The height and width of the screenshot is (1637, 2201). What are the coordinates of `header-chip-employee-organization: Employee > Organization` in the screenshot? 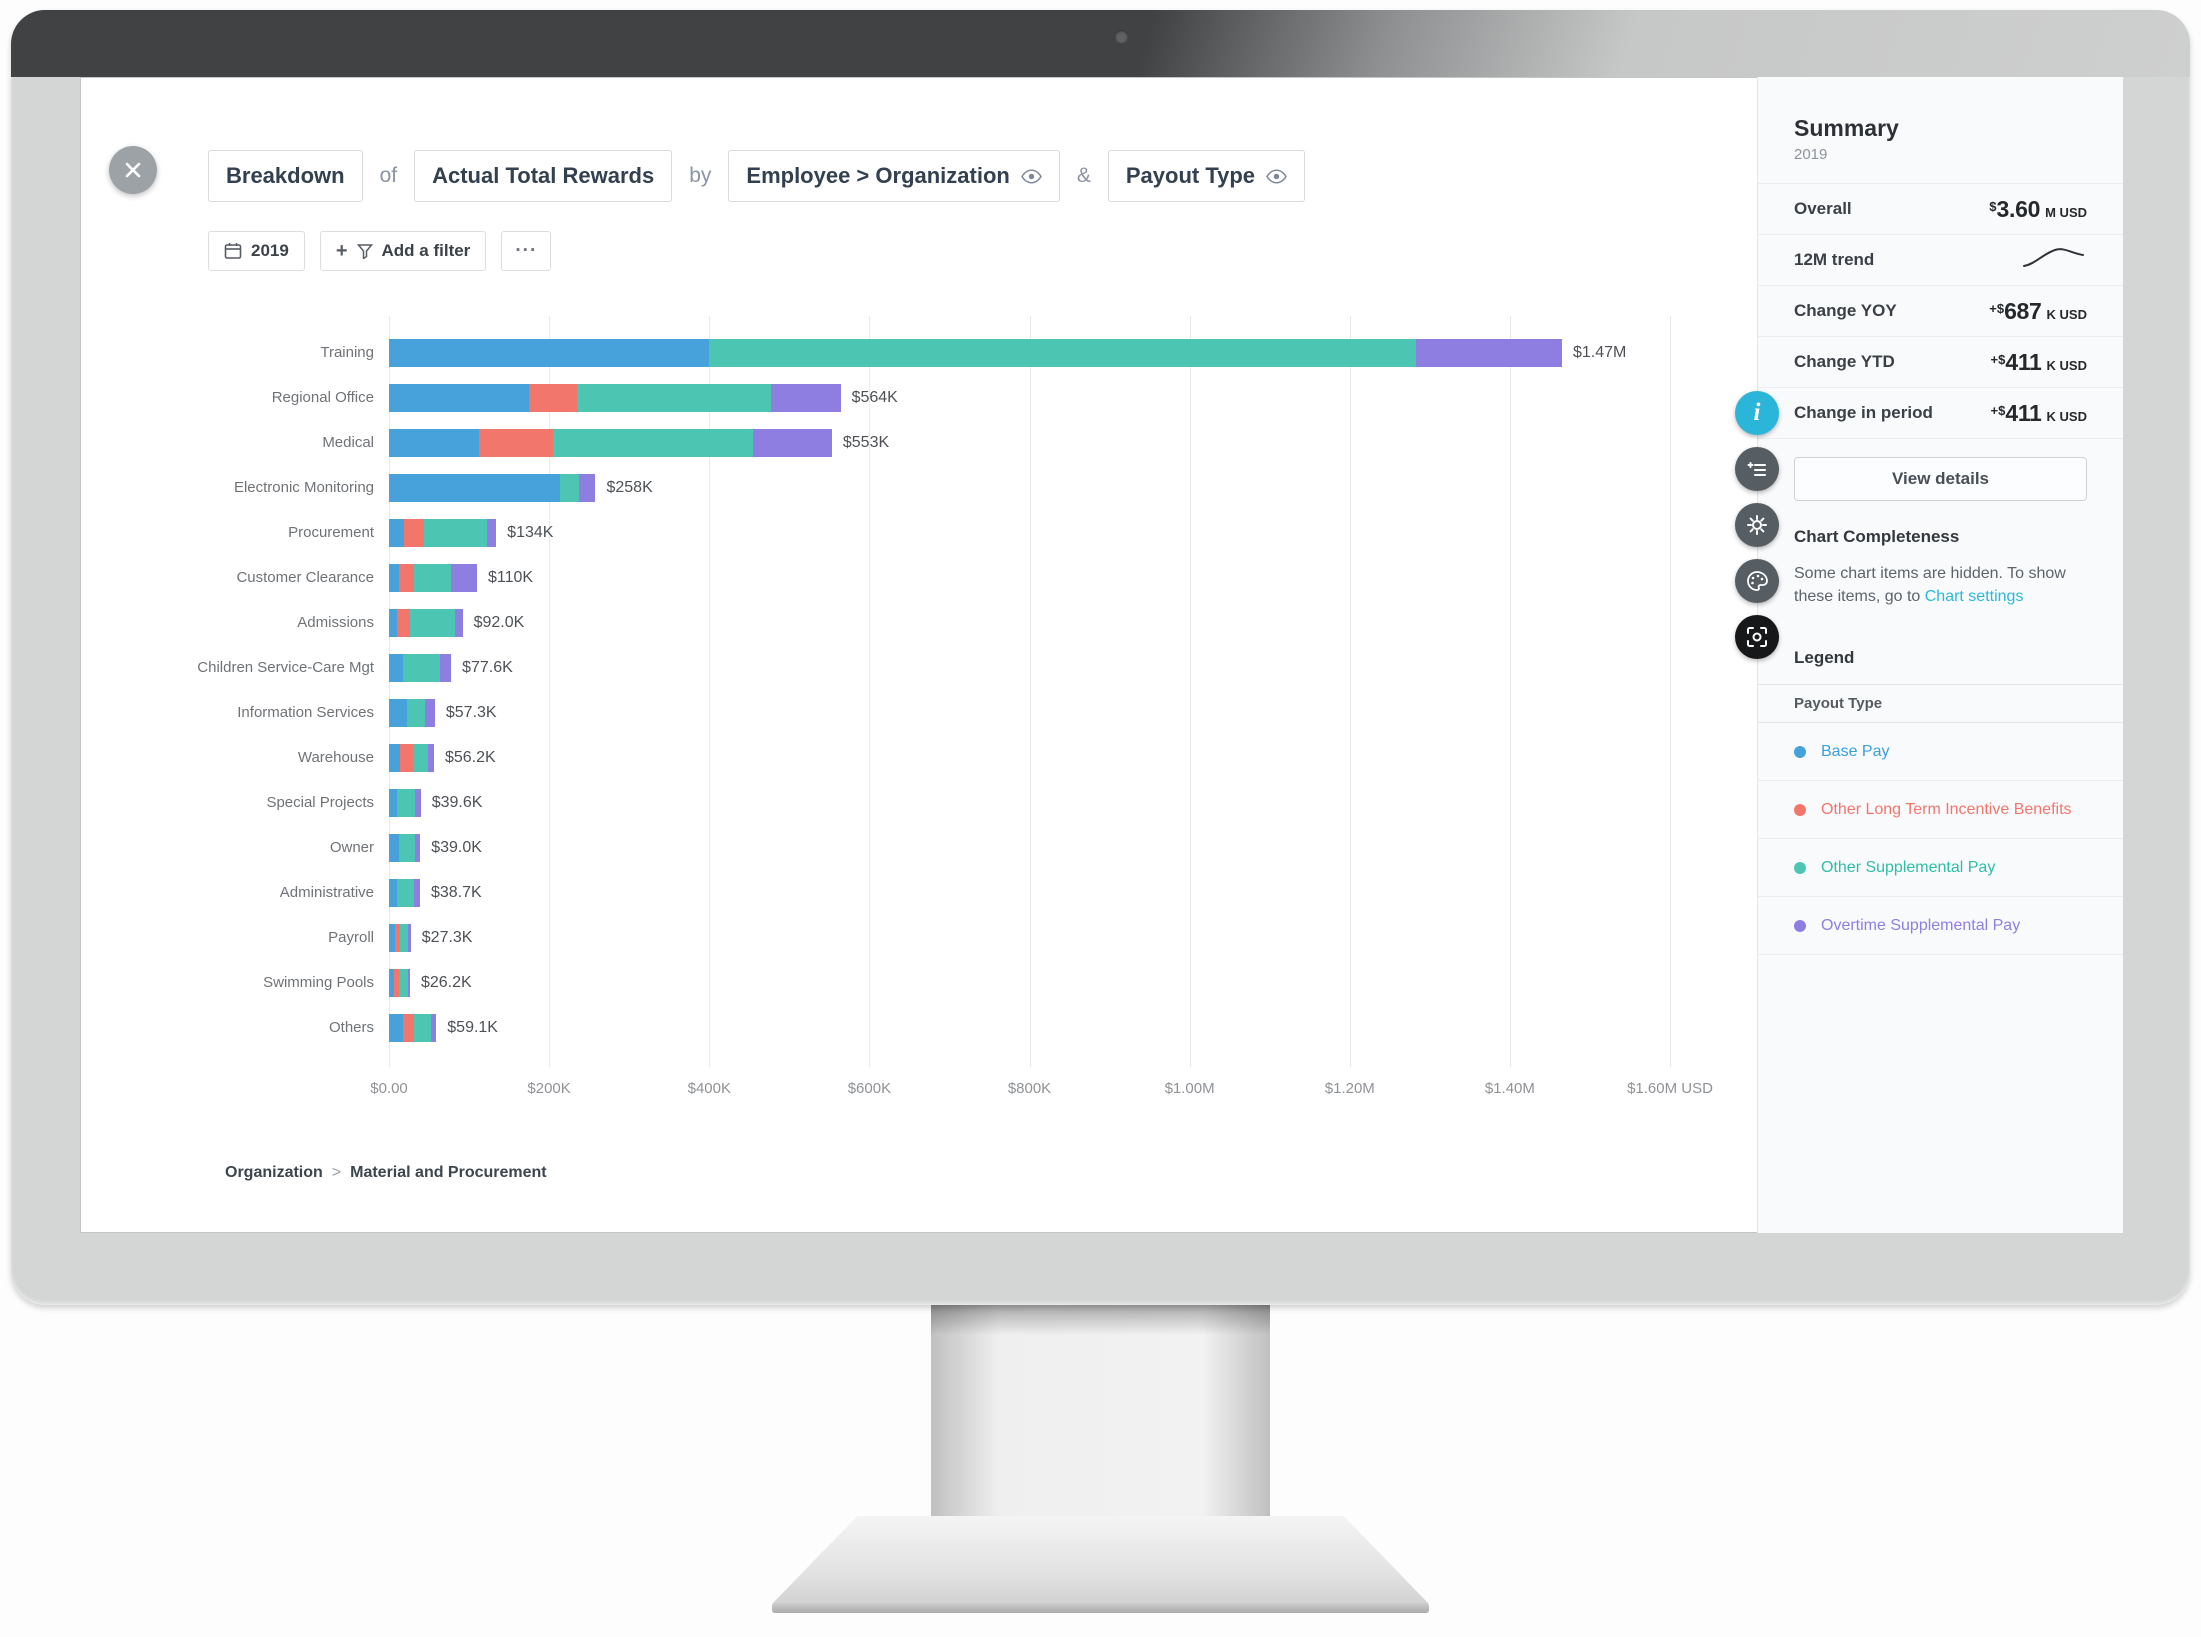 It's located at (894, 176).